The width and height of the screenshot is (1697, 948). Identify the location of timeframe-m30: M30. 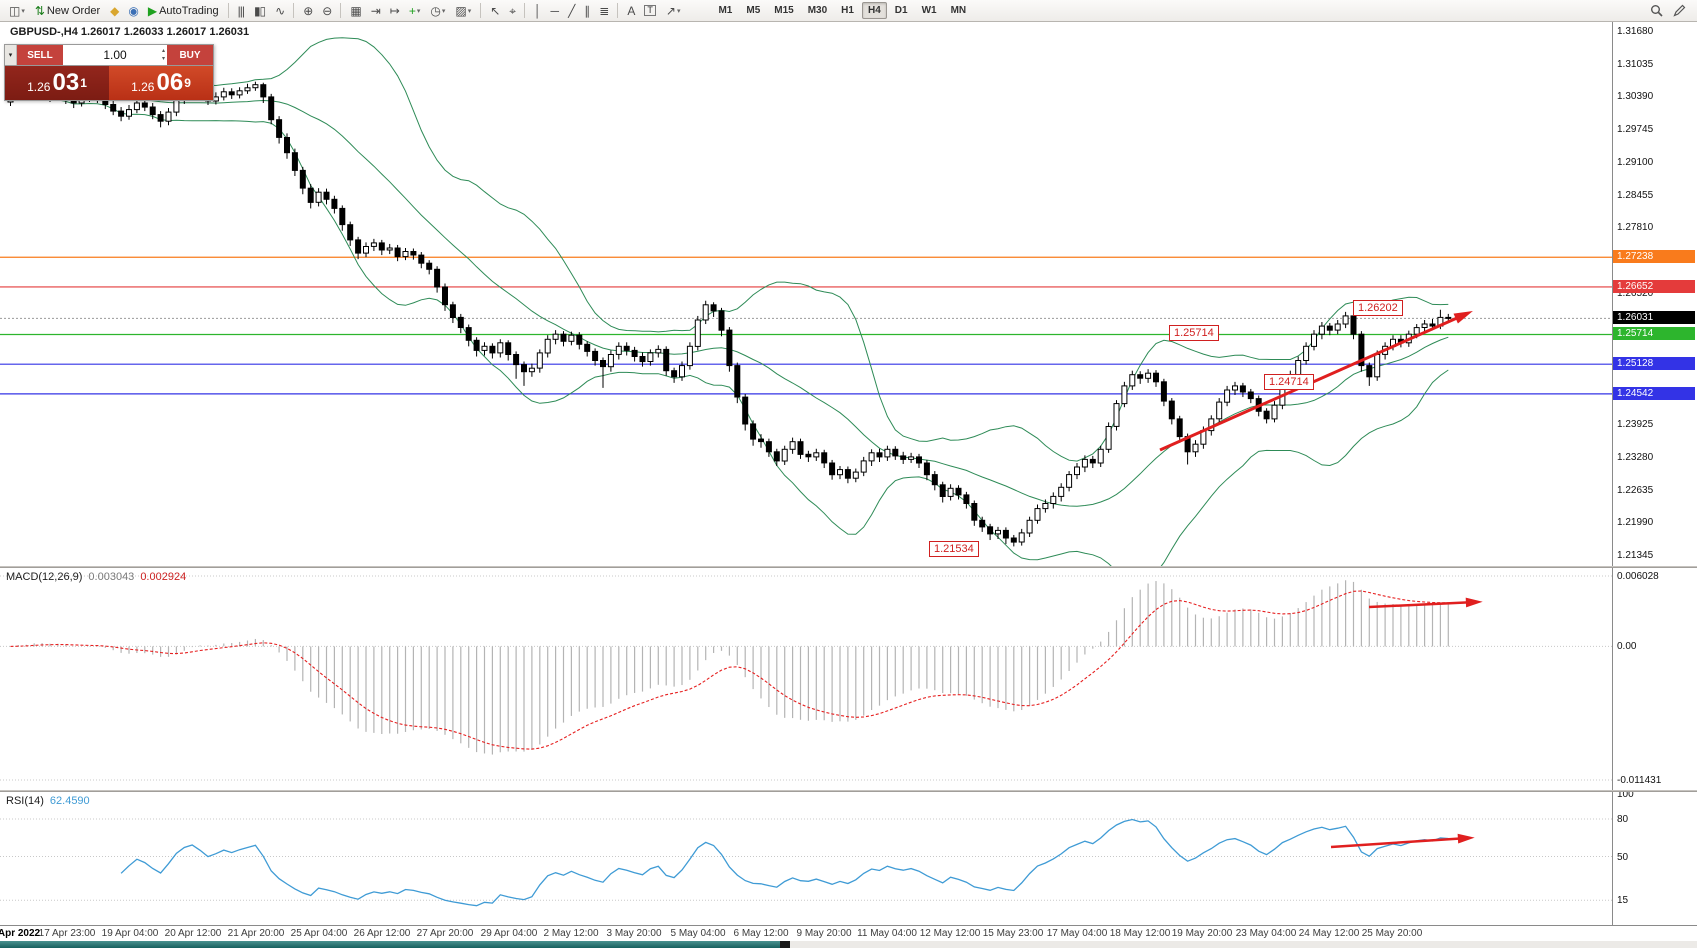
(817, 10).